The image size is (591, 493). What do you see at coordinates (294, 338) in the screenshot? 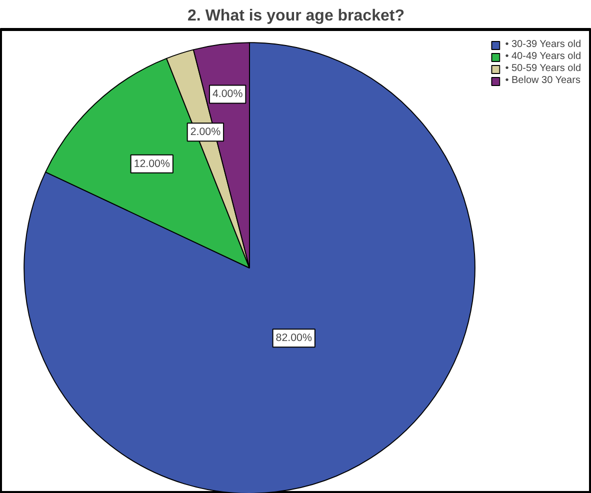
I see `data-label: 82.00%` at bounding box center [294, 338].